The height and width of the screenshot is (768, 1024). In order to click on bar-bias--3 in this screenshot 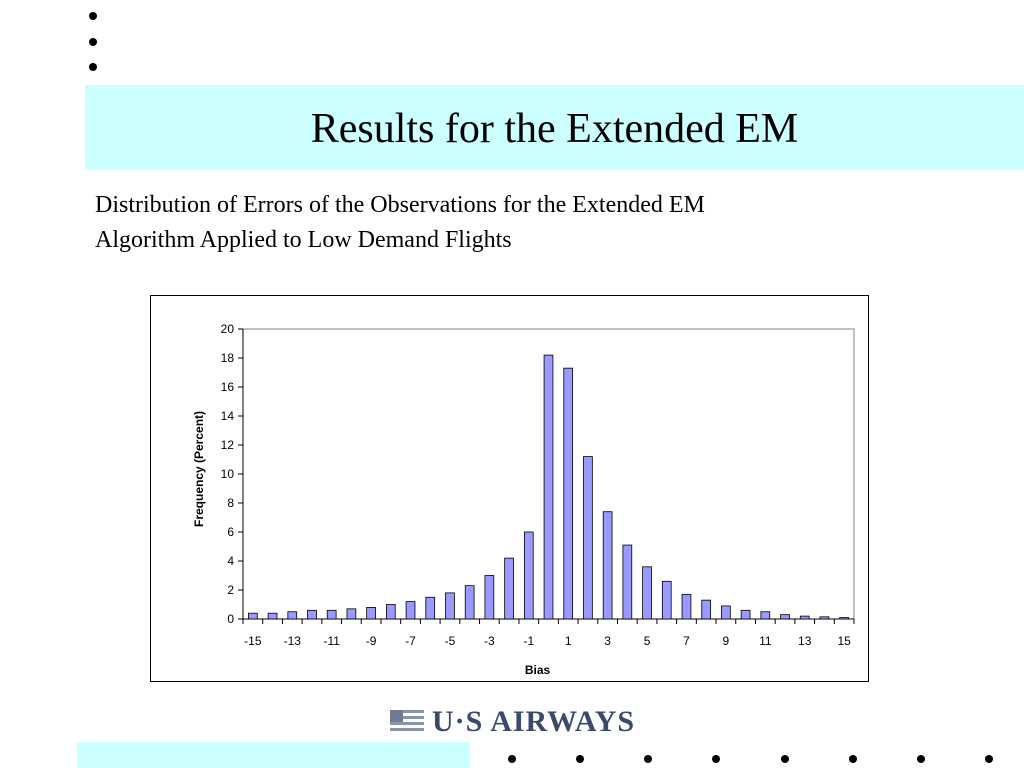, I will do `click(489, 597)`.